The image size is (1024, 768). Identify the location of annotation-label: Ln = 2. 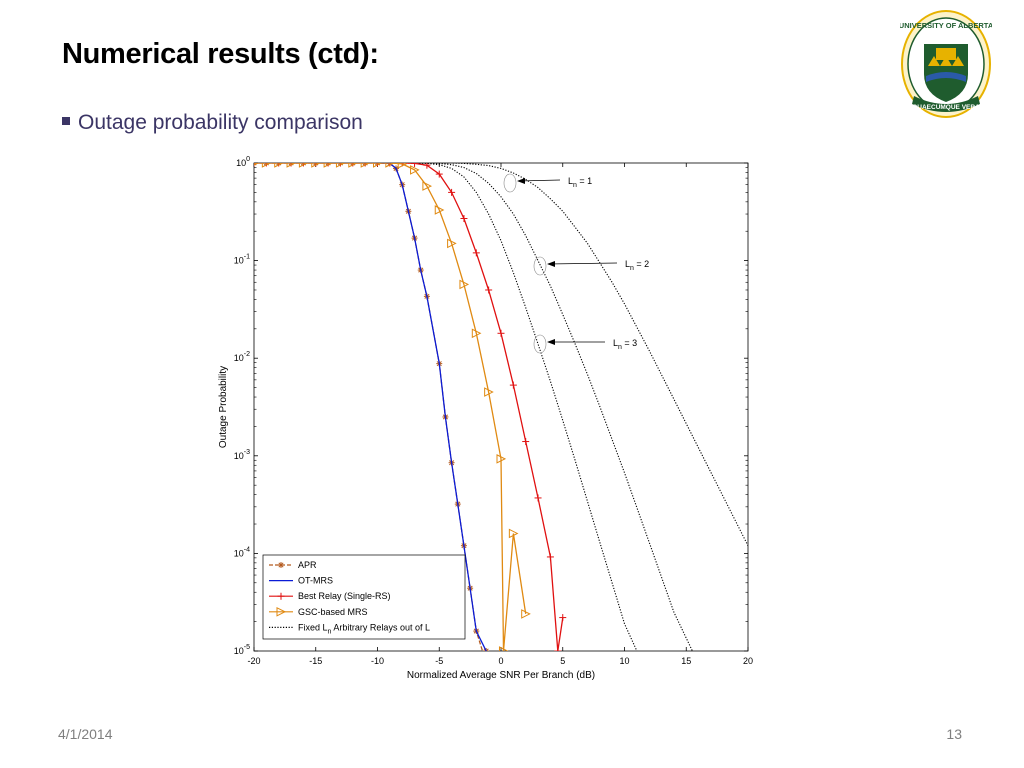
(637, 265).